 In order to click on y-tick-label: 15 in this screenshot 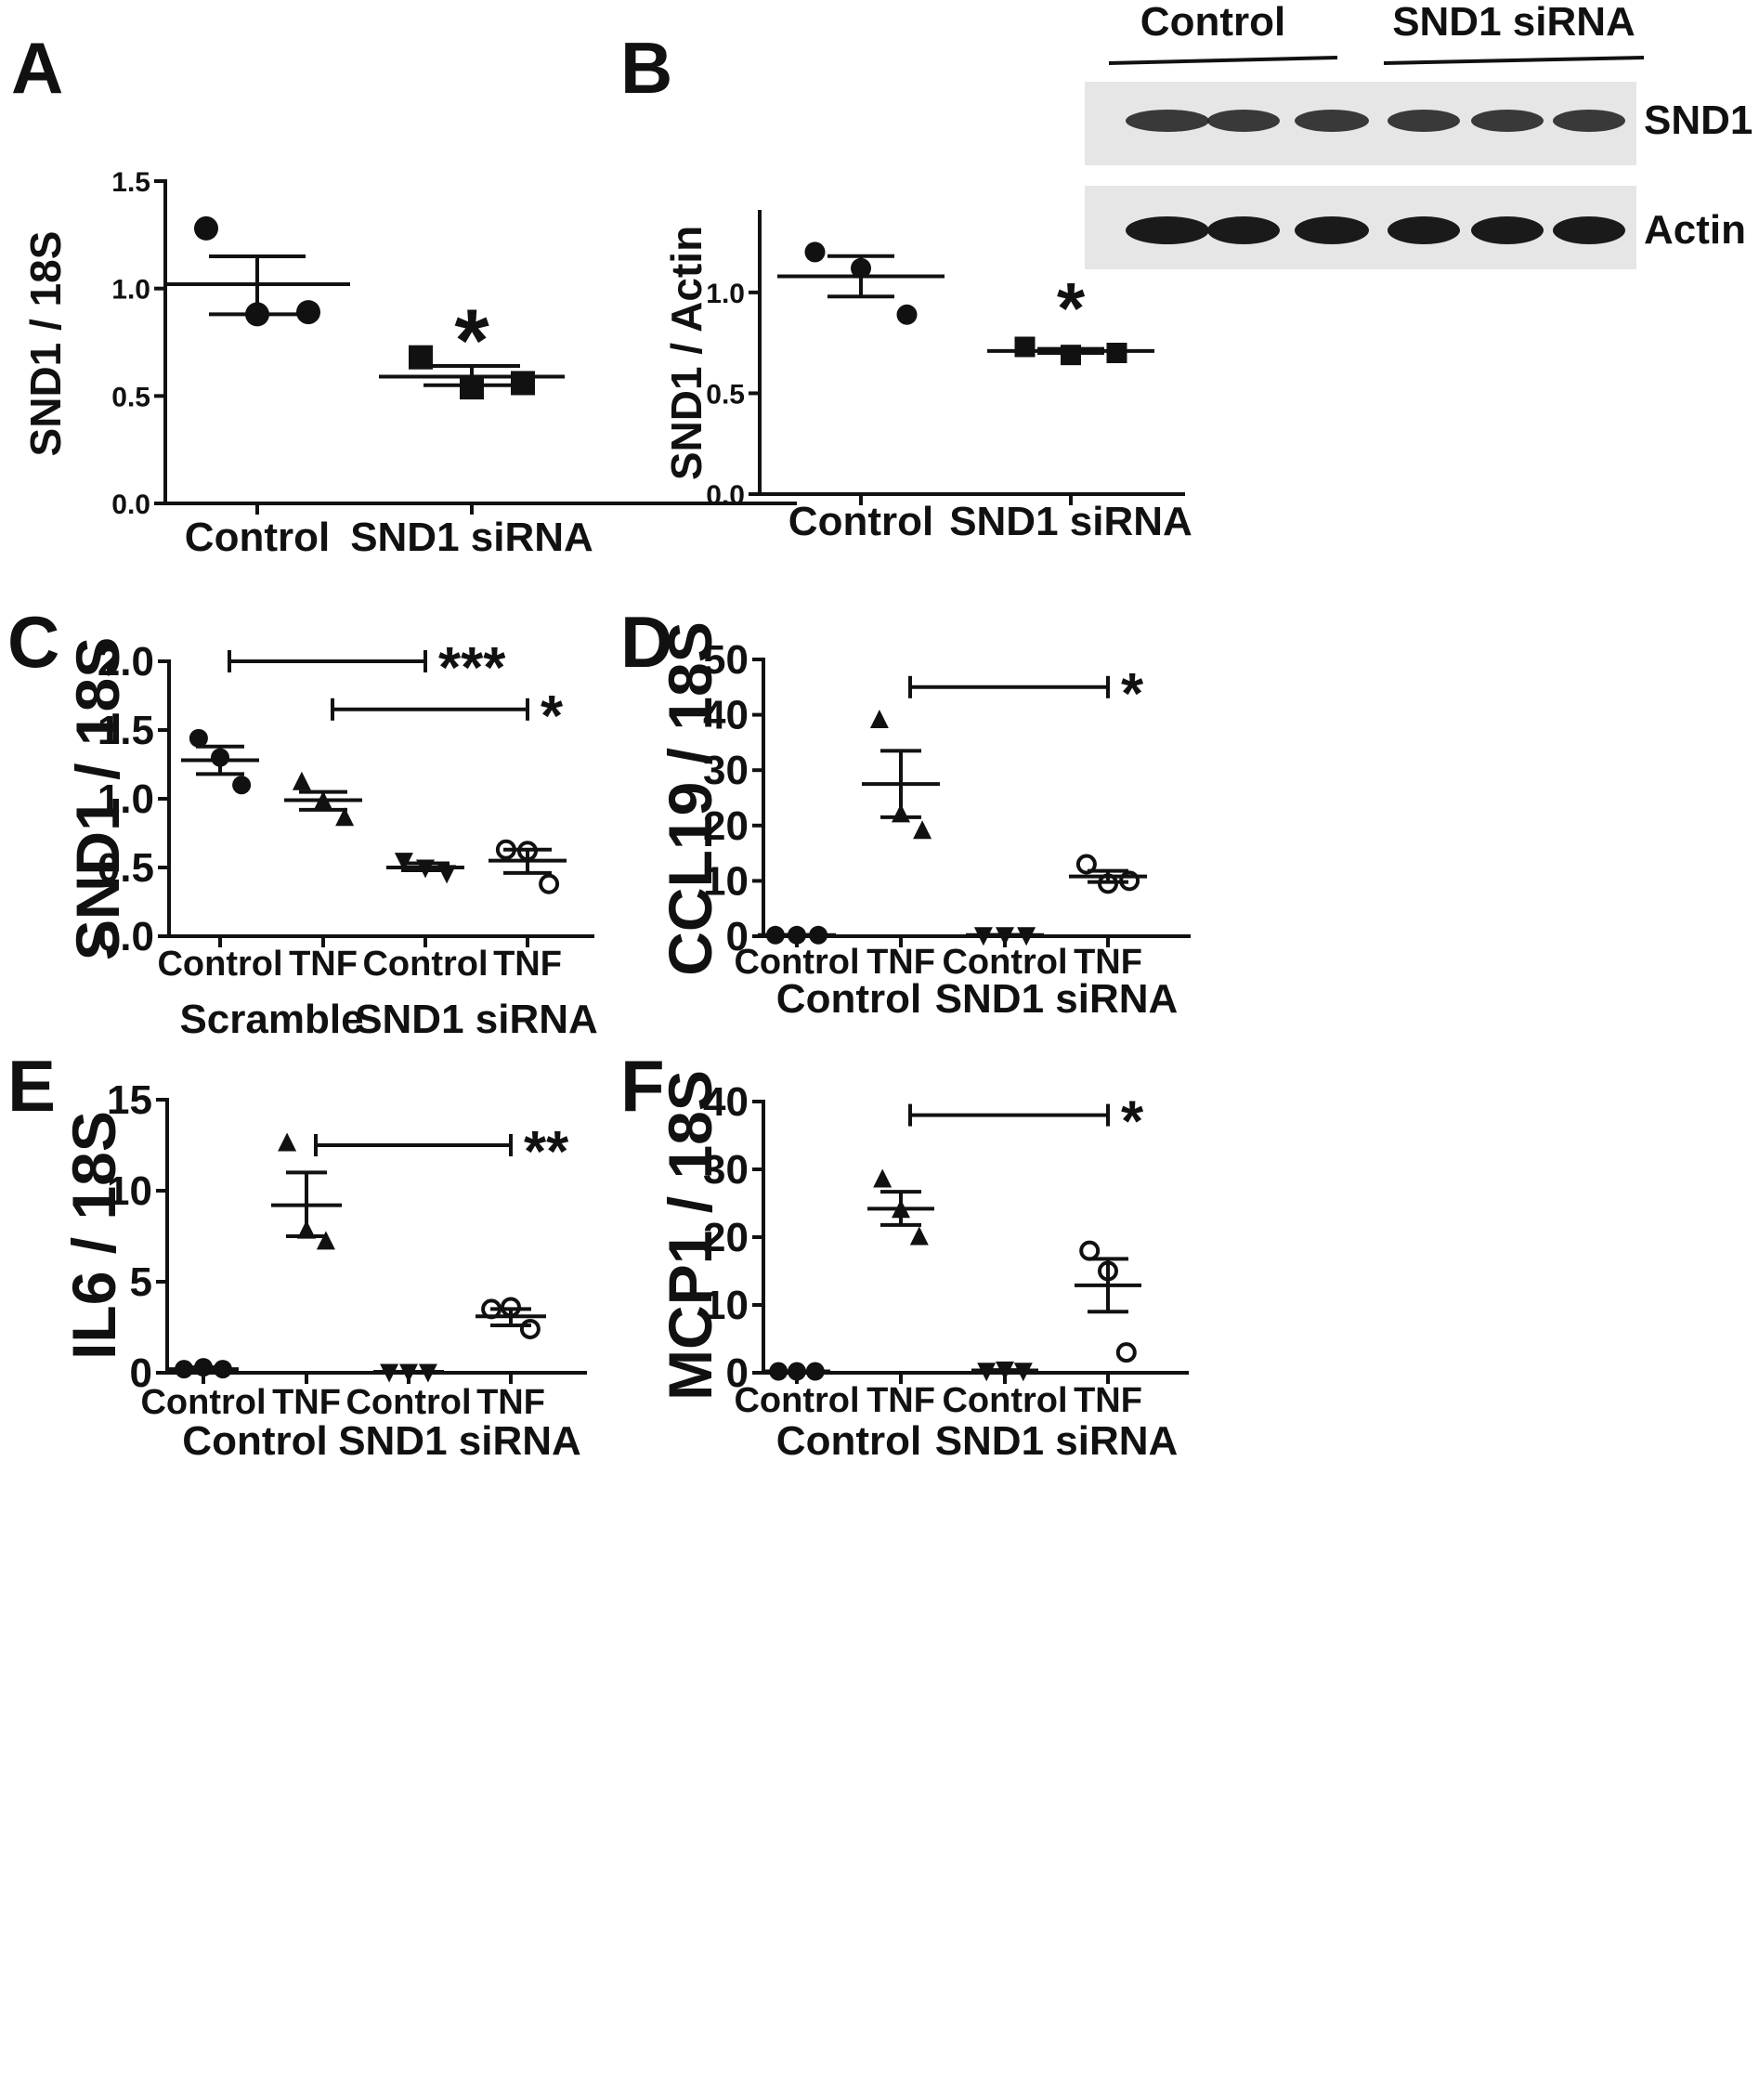, I will do `click(129, 1100)`.